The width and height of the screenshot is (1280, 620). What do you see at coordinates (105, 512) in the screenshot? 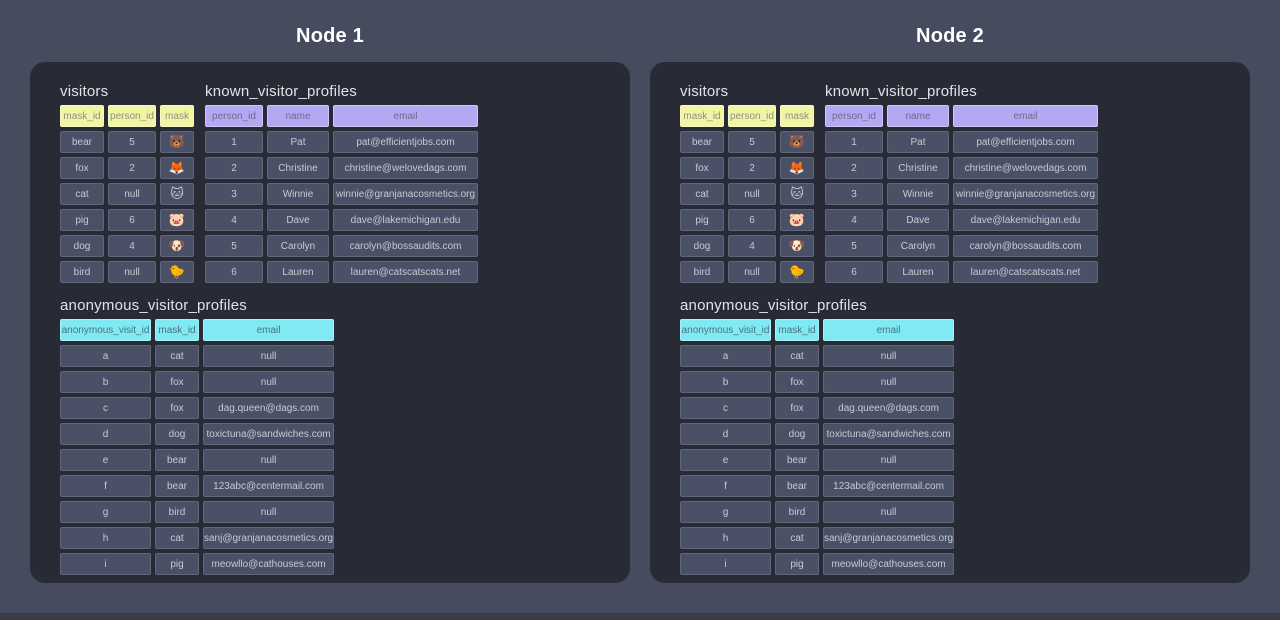
I see `table-cell: g` at bounding box center [105, 512].